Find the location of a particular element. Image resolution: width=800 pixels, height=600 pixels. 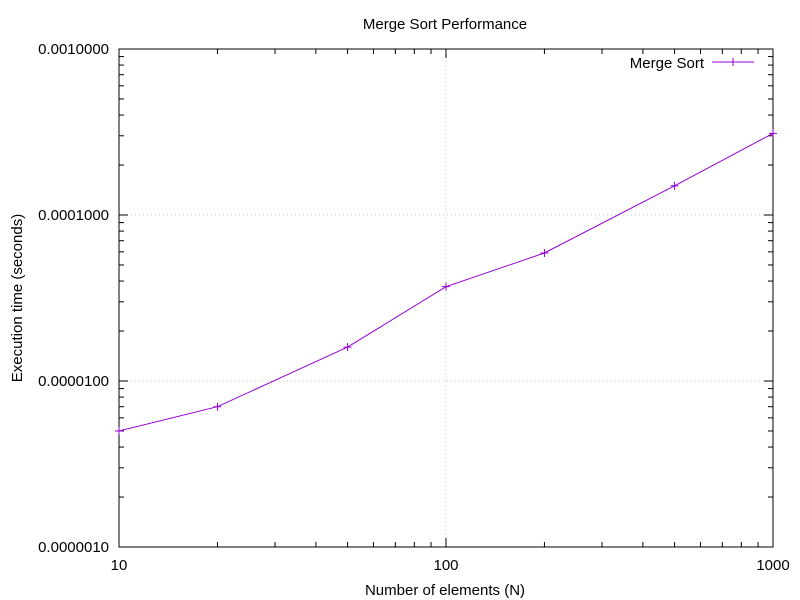

legend: Merge Sort is located at coordinates (692, 63).